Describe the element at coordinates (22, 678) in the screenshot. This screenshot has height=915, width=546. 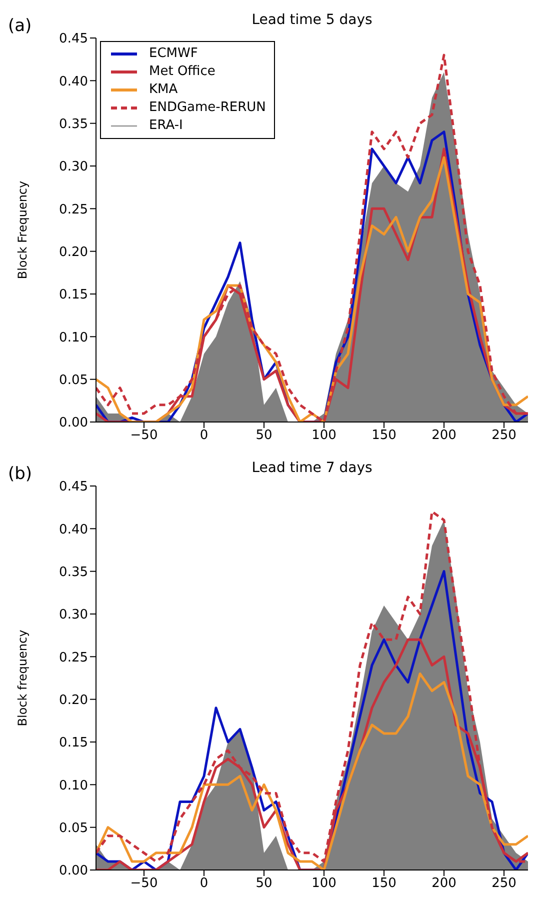
I see `y-axis-title: Block frequency` at that location.